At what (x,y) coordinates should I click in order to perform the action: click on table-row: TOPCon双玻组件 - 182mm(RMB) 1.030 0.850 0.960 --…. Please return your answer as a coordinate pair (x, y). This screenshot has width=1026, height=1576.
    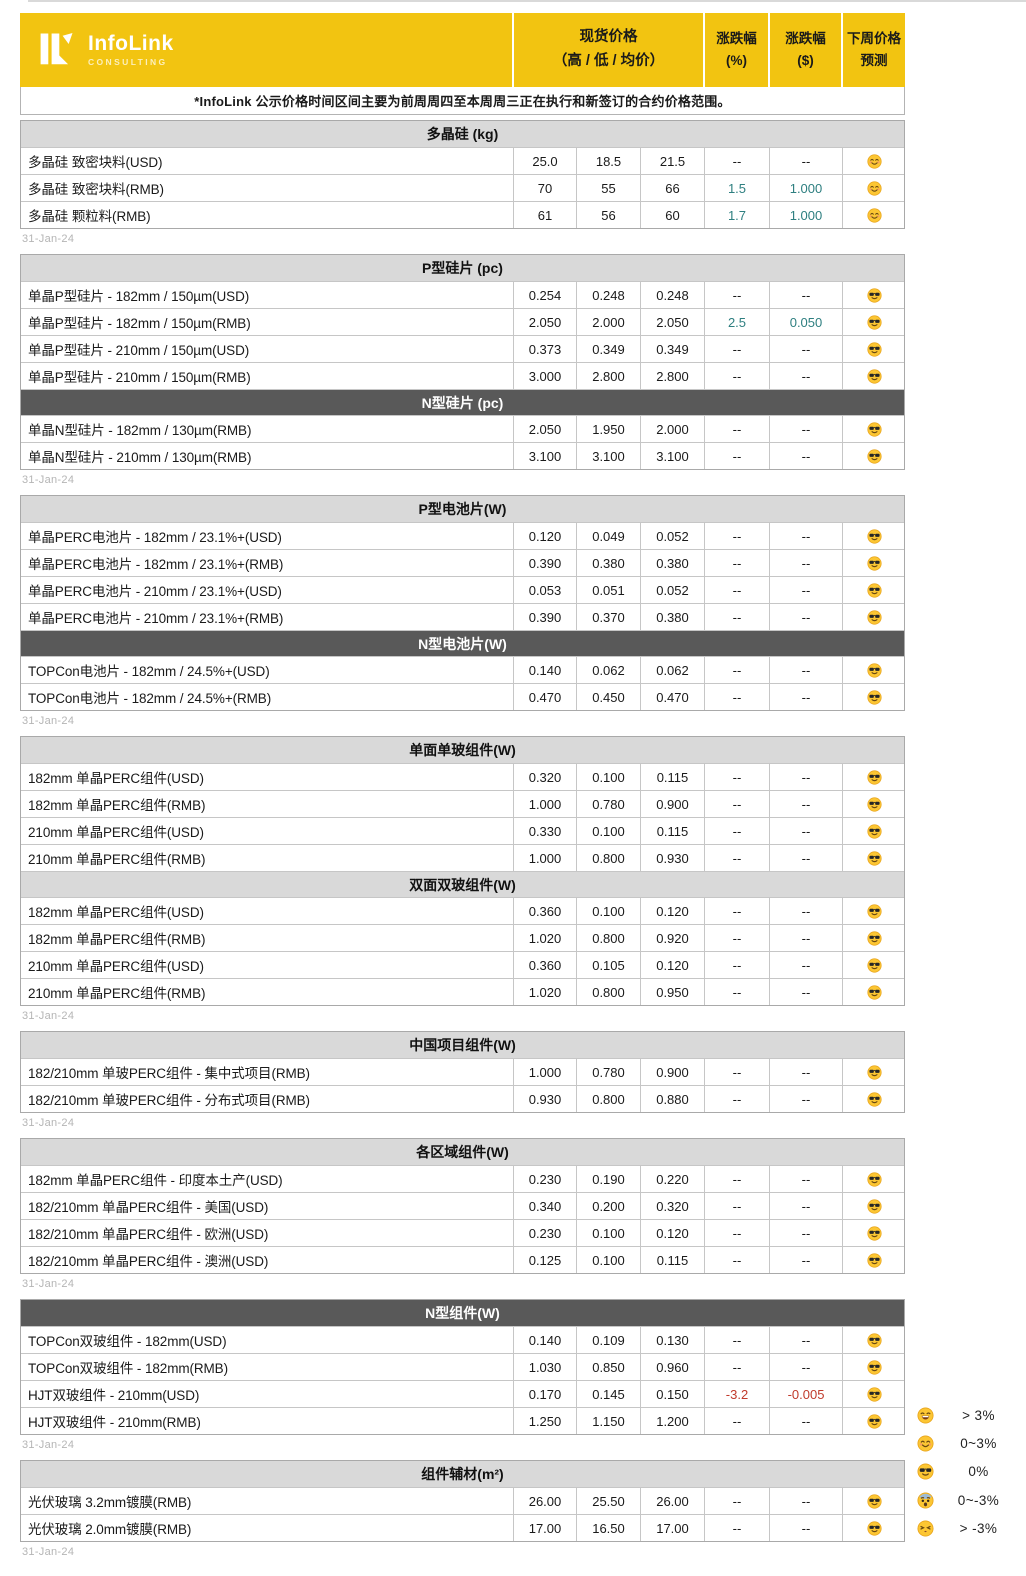
    Looking at the image, I should click on (462, 1366).